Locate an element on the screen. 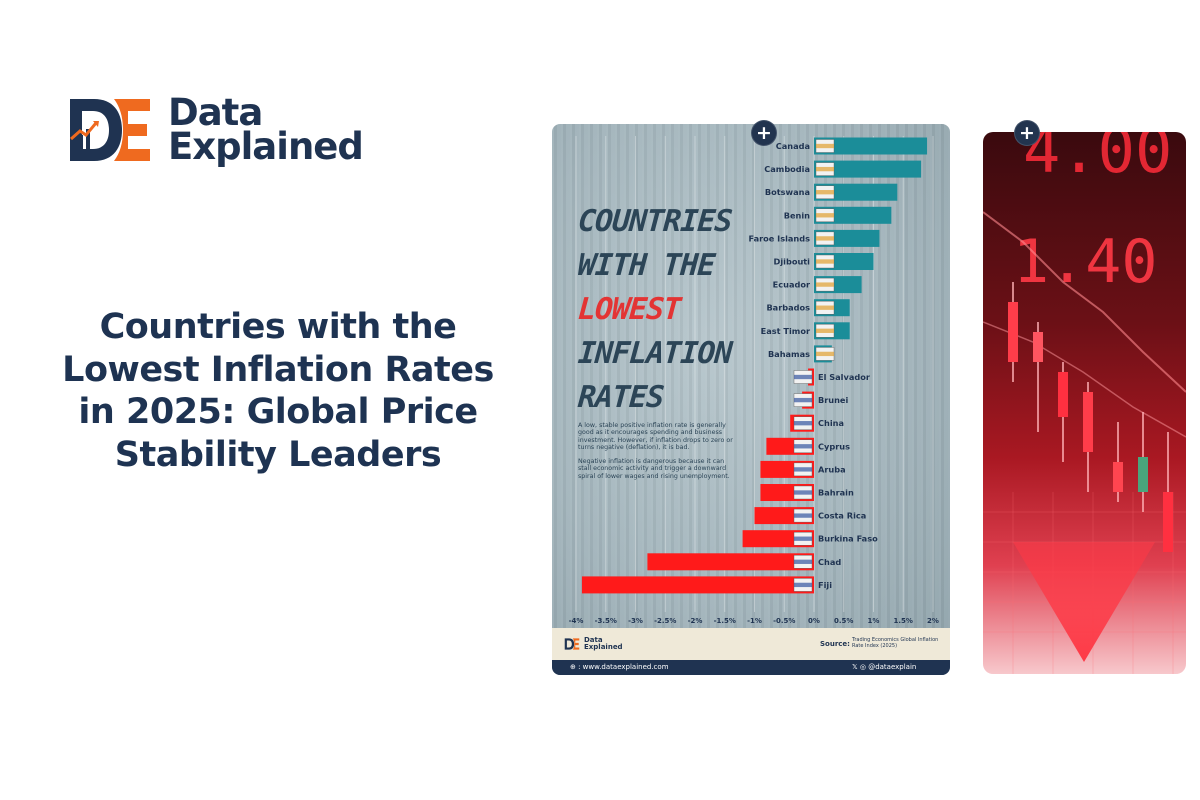 The width and height of the screenshot is (1200, 800). footer-logo-line-1: Data is located at coordinates (593, 640).